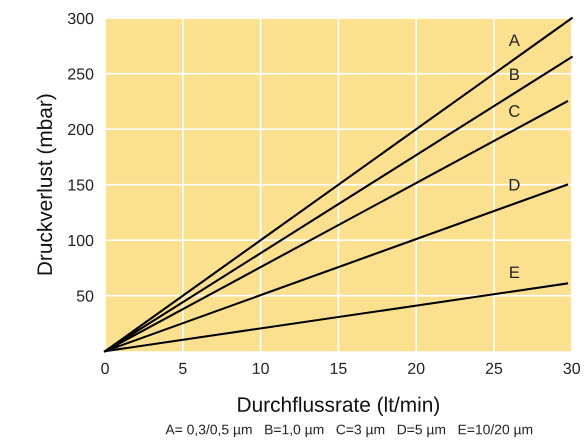 This screenshot has width=587, height=444. Describe the element at coordinates (515, 272) in the screenshot. I see `series-label: E` at that location.